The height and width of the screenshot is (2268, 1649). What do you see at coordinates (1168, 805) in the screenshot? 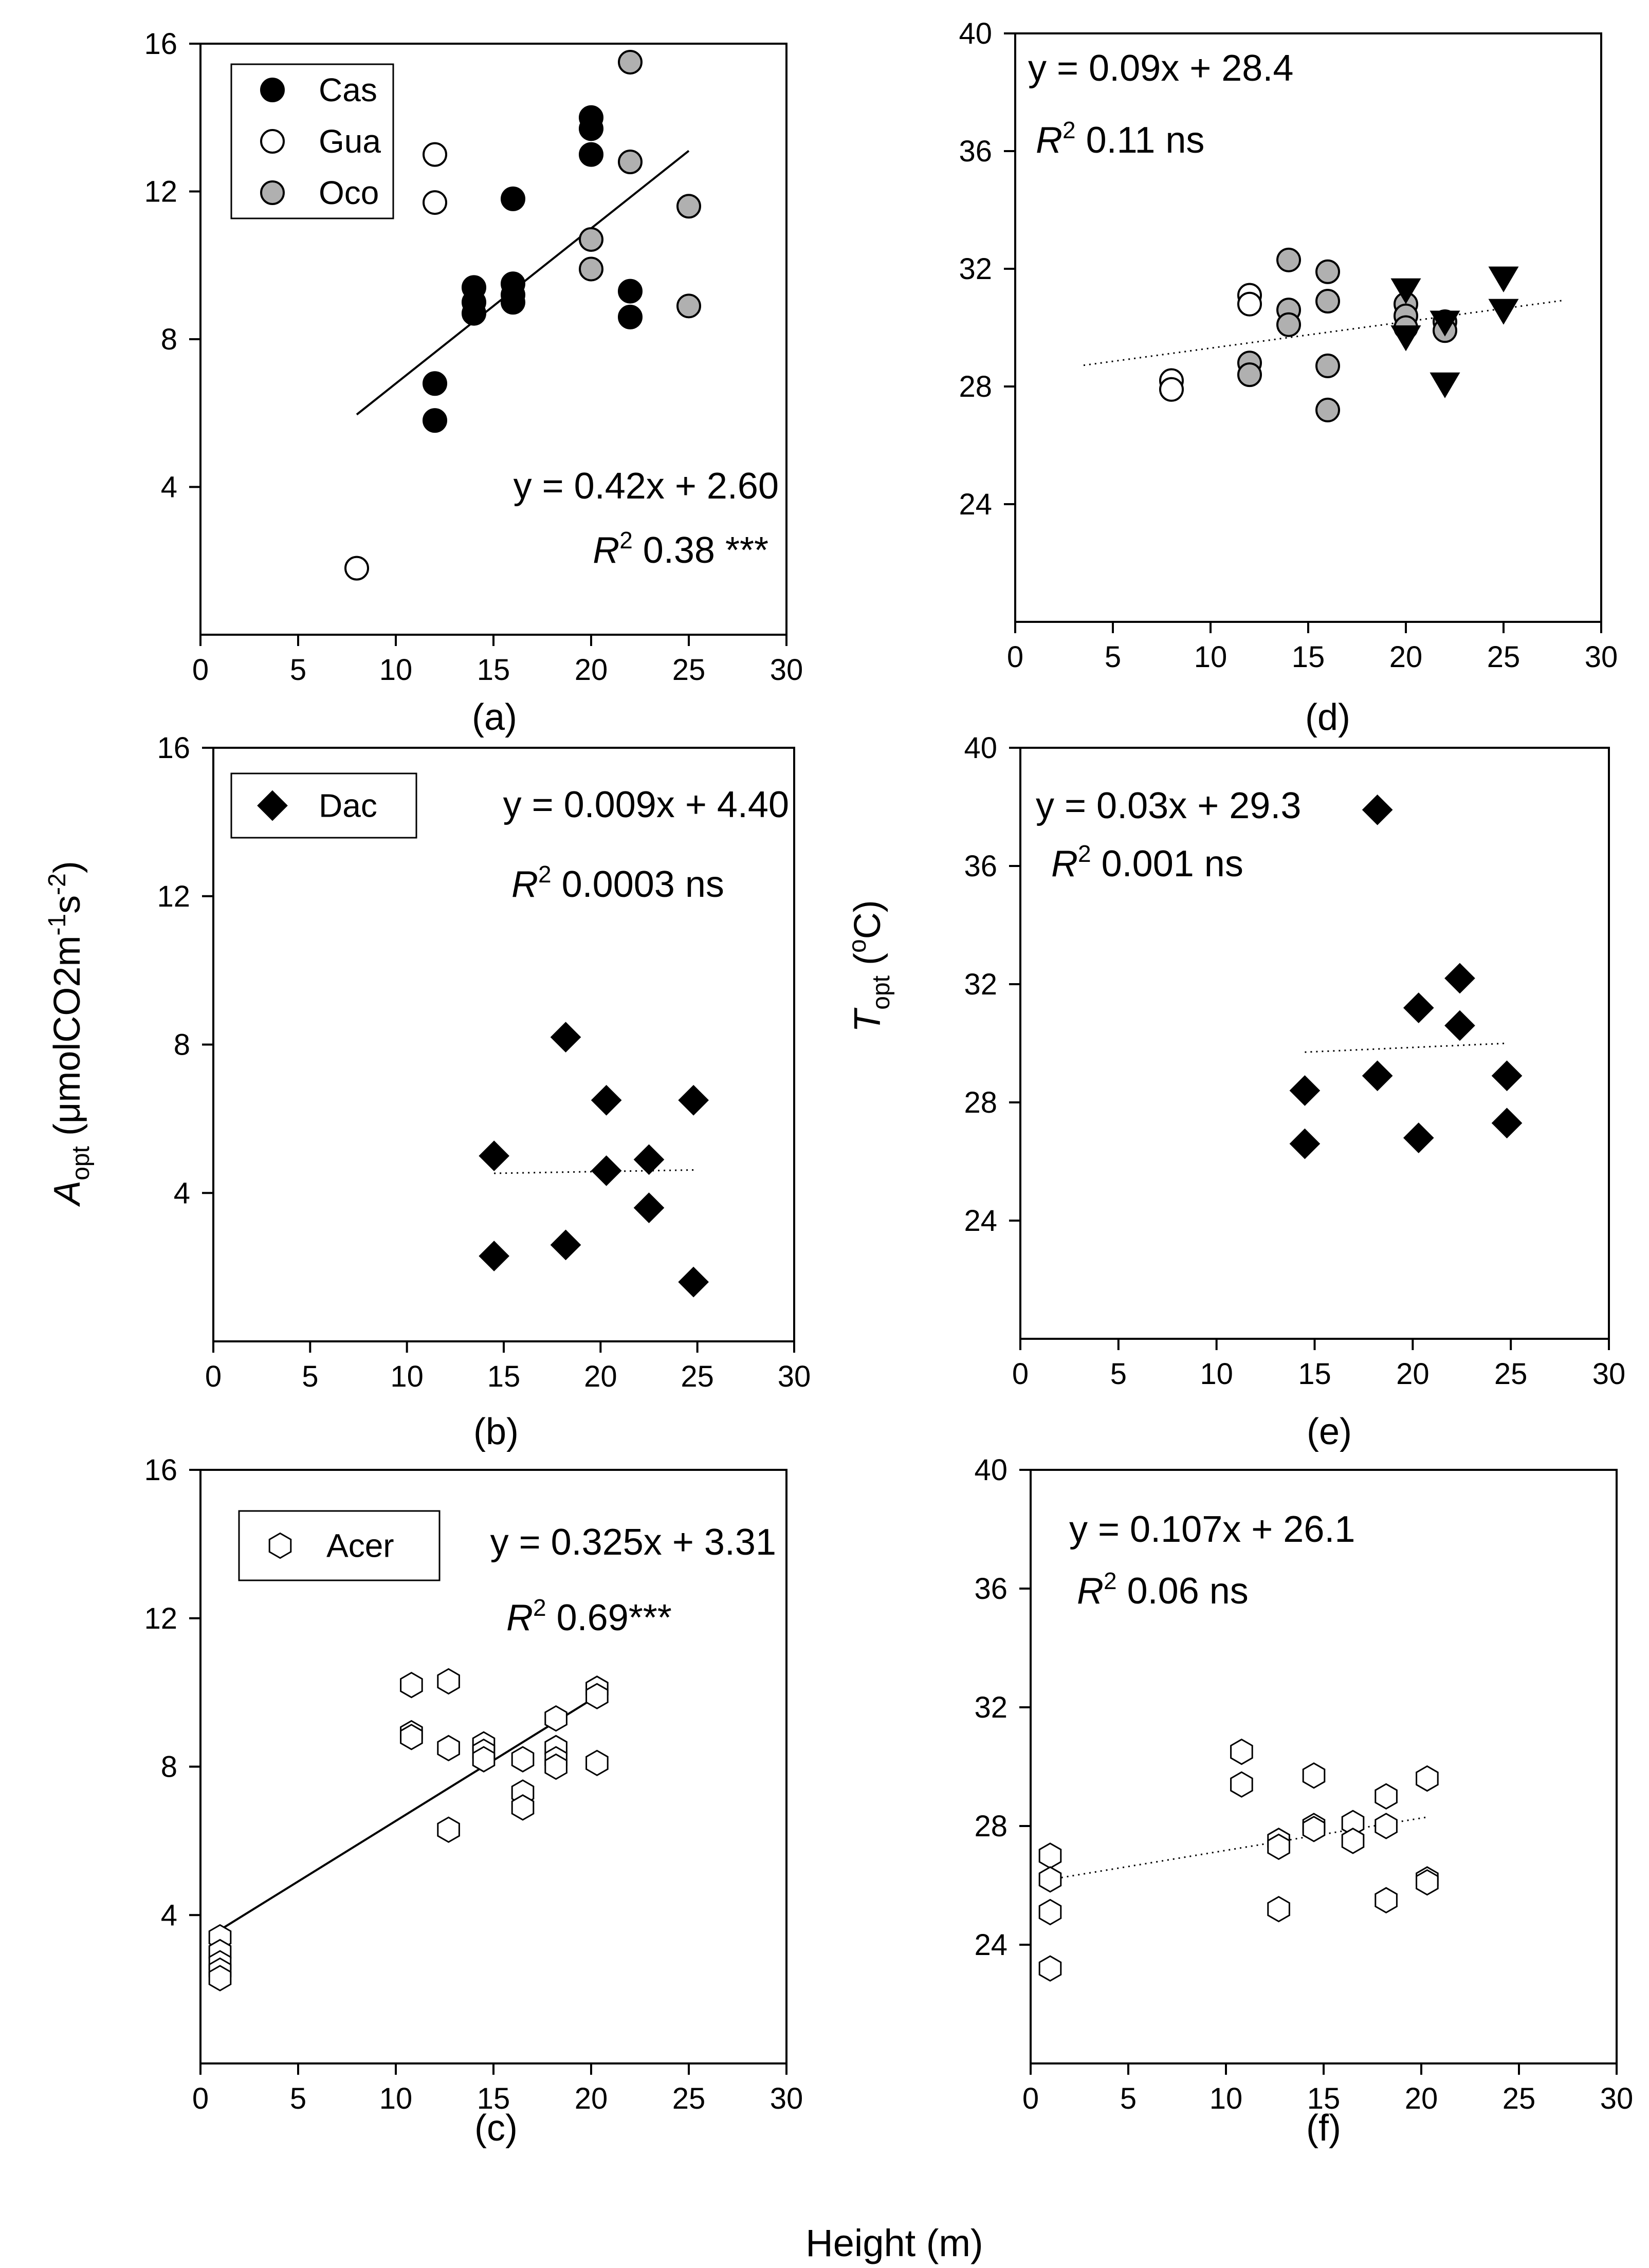
I see `equation-label: y = 0.03x + 29.3` at bounding box center [1168, 805].